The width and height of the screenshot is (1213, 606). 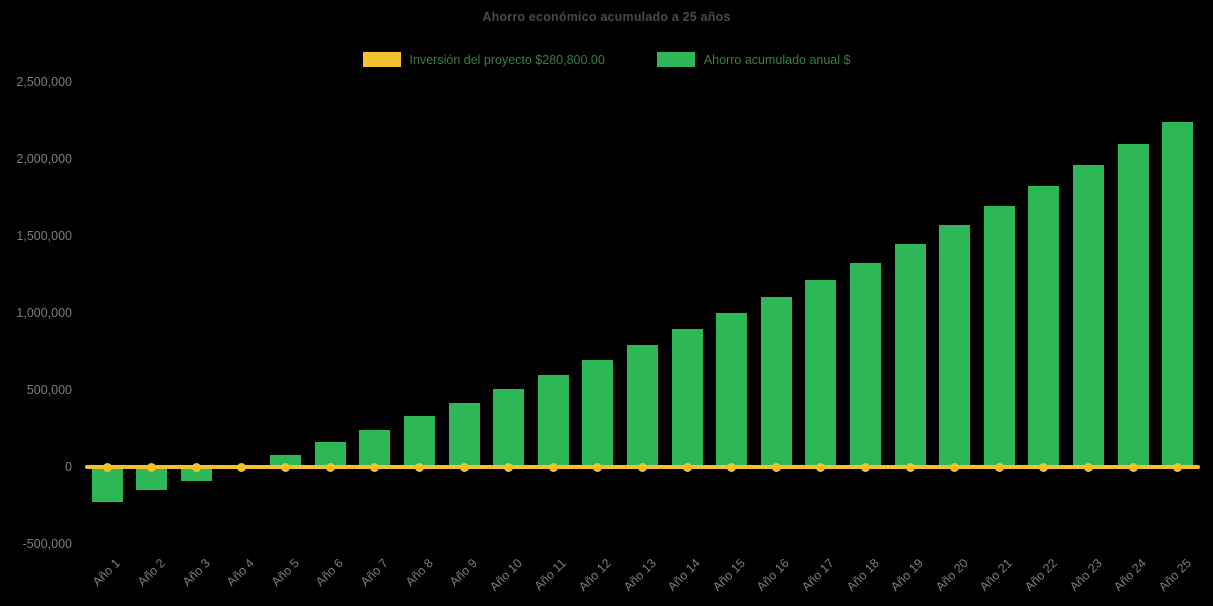 I want to click on bar-año-21, so click(x=999, y=336).